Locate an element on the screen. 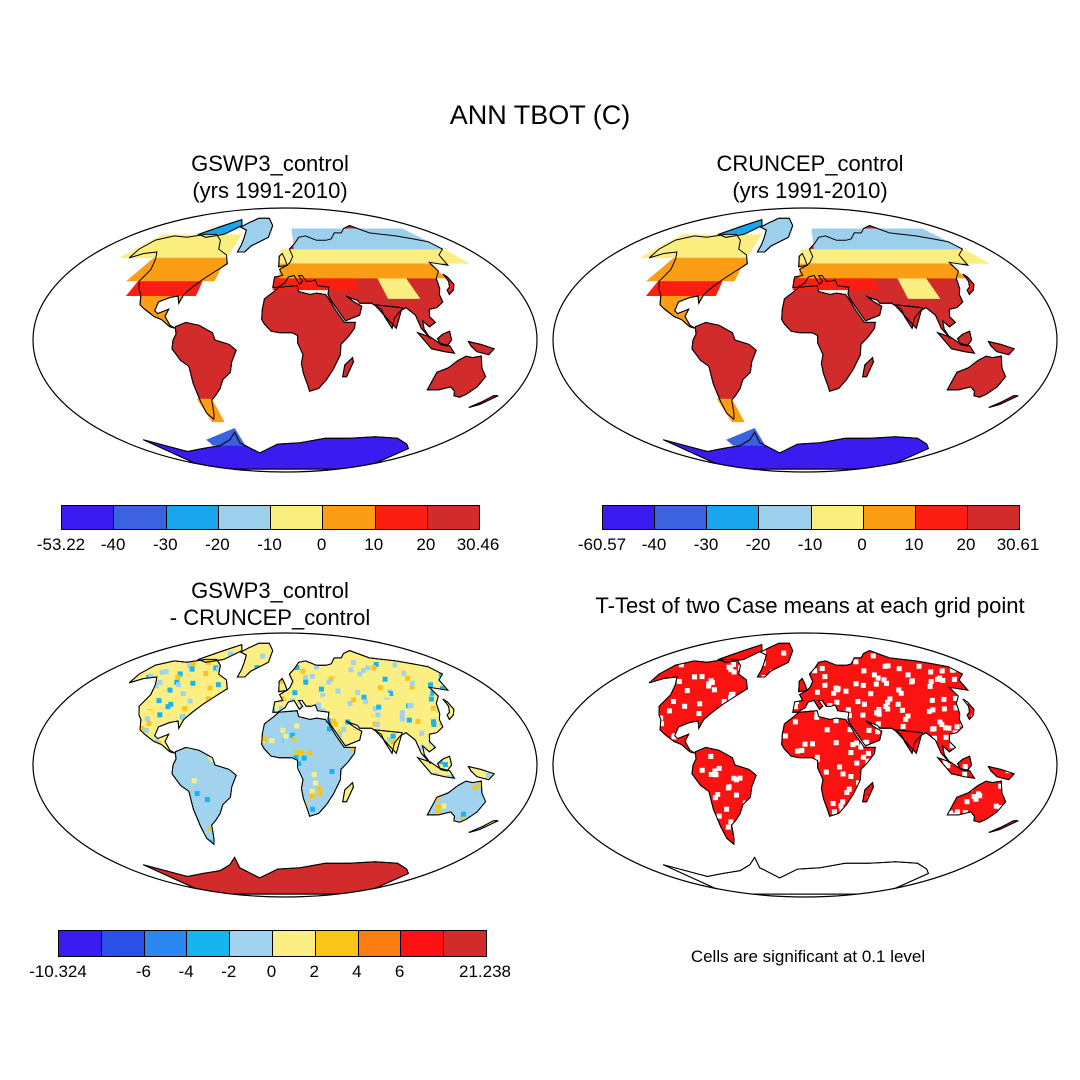 Image resolution: width=1080 pixels, height=1080 pixels. landmass-australia is located at coordinates (976, 376).